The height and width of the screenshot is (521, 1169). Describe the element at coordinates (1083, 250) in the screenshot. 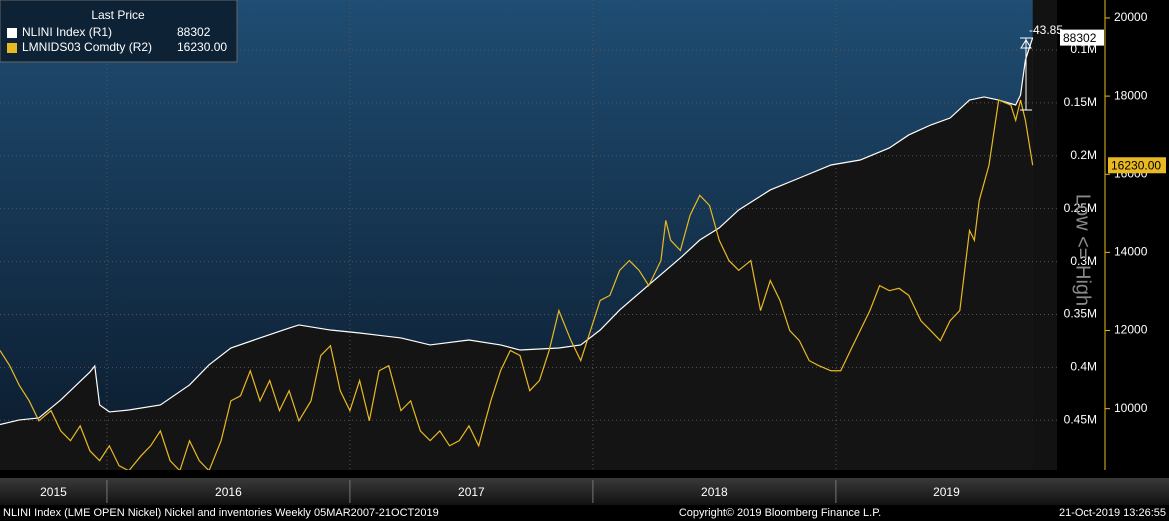

I see `side-label: Low <= High` at that location.